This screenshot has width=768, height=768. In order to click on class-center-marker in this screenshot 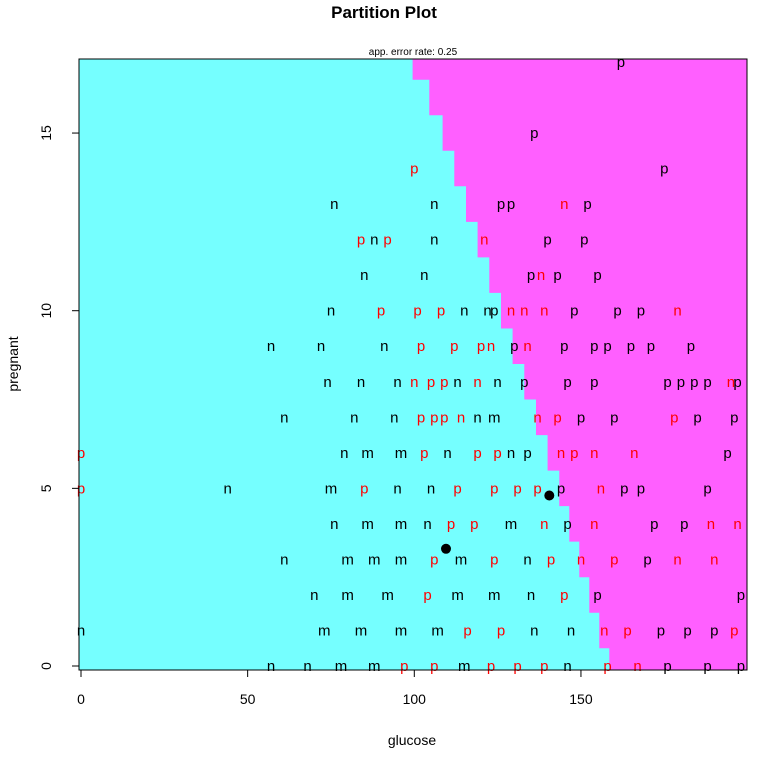, I will do `click(446, 548)`.